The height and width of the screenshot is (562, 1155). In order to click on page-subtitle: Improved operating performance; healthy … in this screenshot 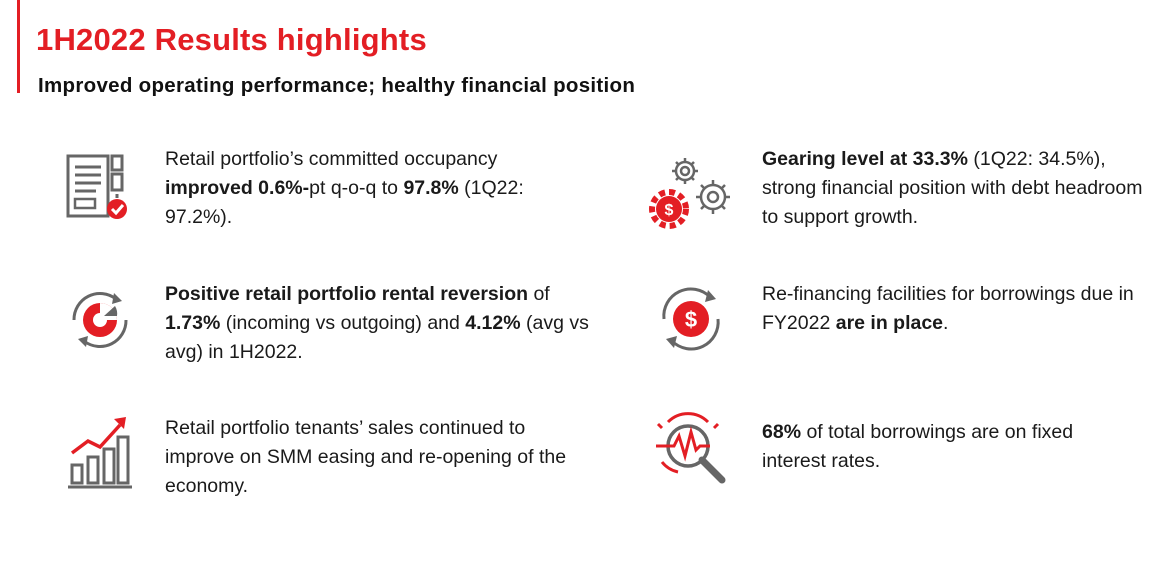, I will do `click(337, 85)`.